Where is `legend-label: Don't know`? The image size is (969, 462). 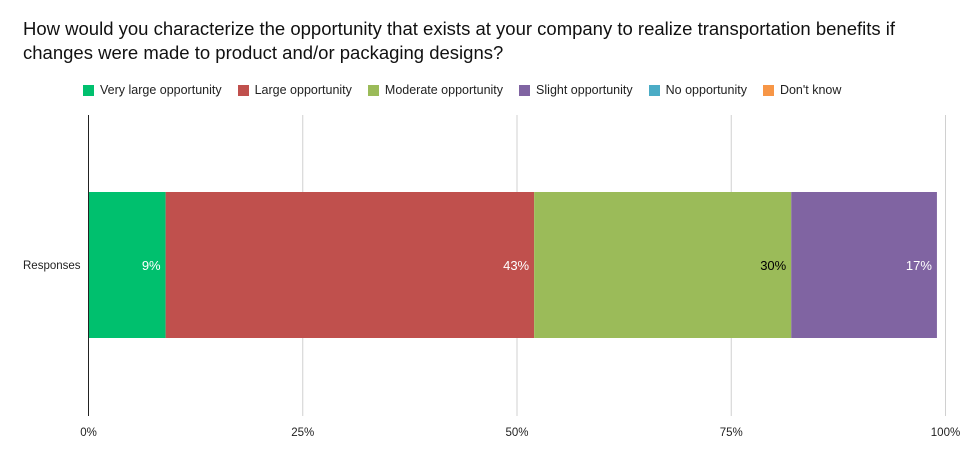 legend-label: Don't know is located at coordinates (810, 90).